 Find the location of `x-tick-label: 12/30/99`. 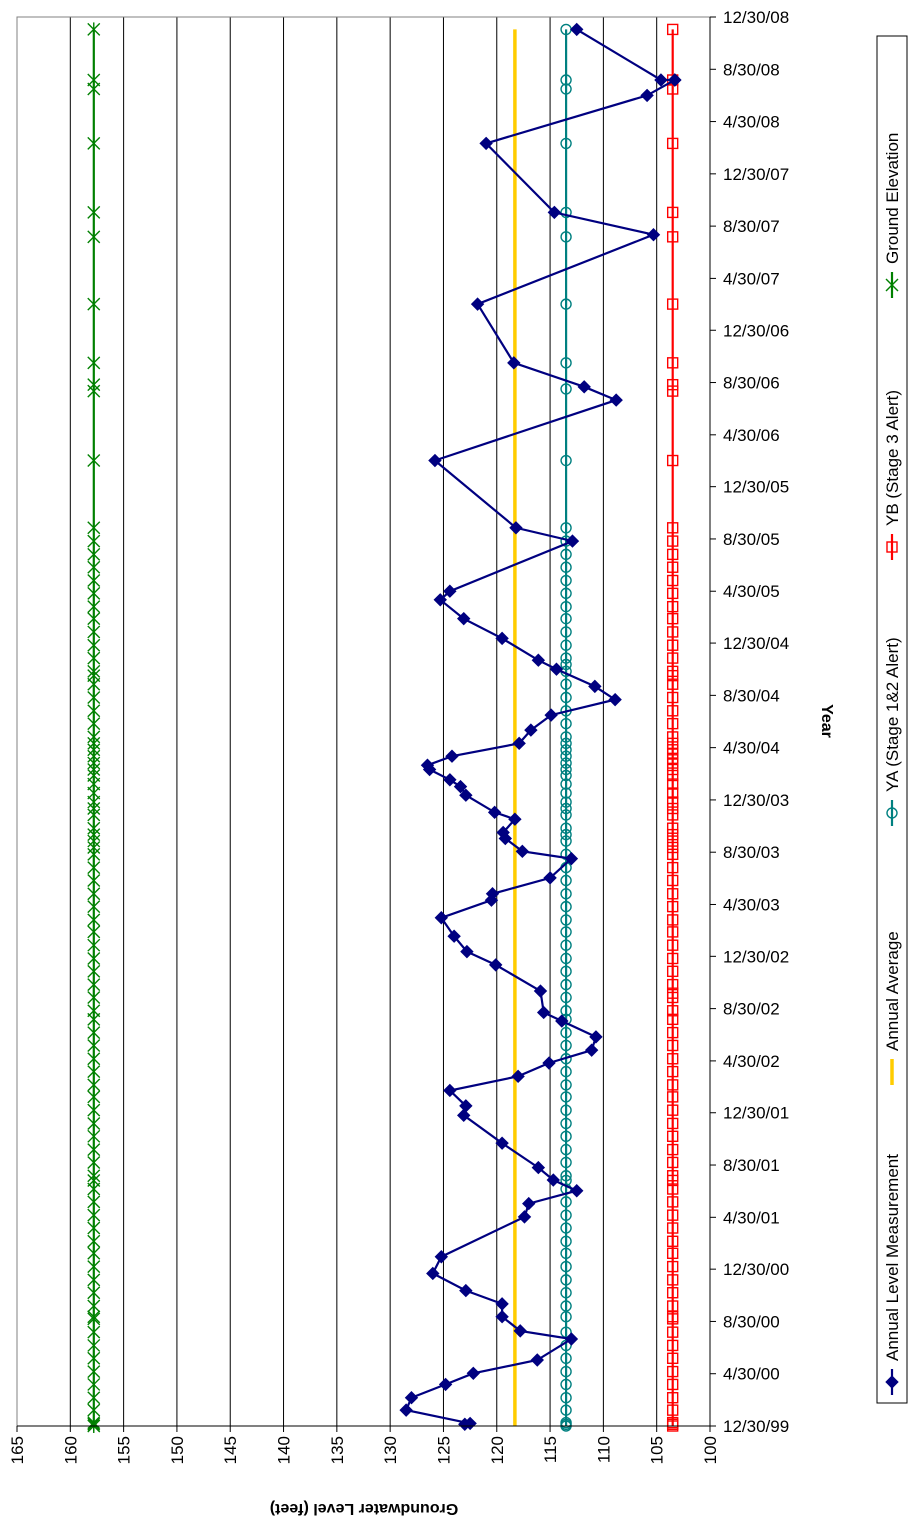

x-tick-label: 12/30/99 is located at coordinates (756, 1426).